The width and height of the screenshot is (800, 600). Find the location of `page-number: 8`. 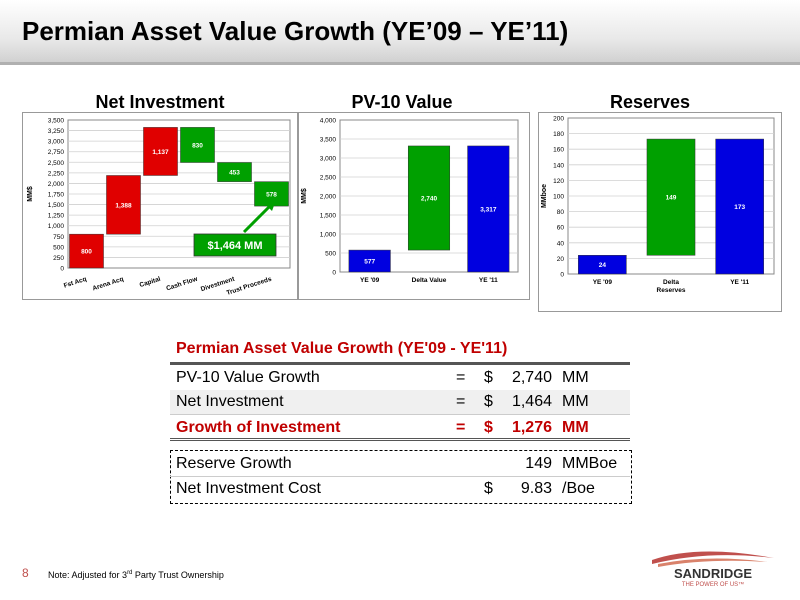

page-number: 8 is located at coordinates (25, 573).